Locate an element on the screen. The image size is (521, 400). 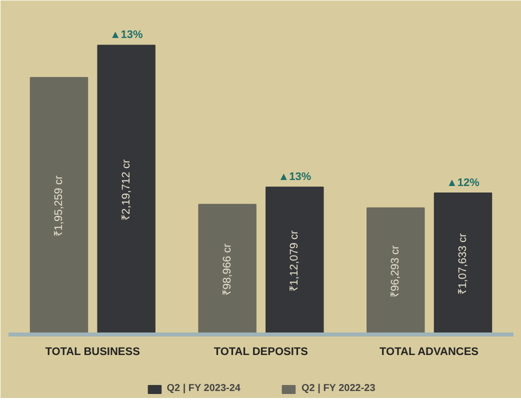
text: ▲13% is located at coordinates (127, 35).